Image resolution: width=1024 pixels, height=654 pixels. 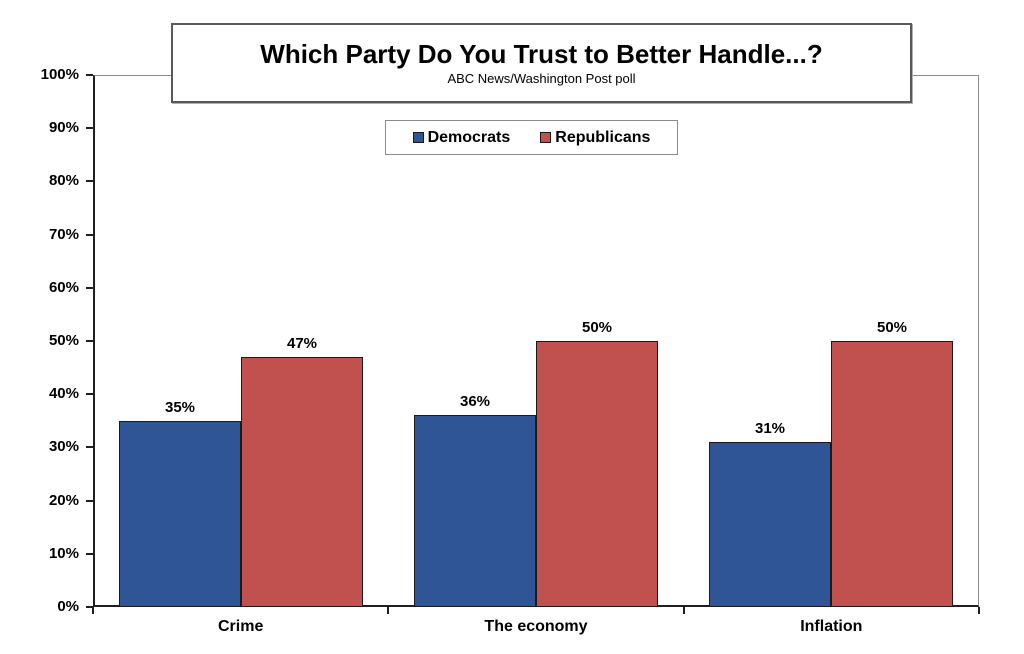 I want to click on y-tick-label: 40%, so click(x=63, y=394).